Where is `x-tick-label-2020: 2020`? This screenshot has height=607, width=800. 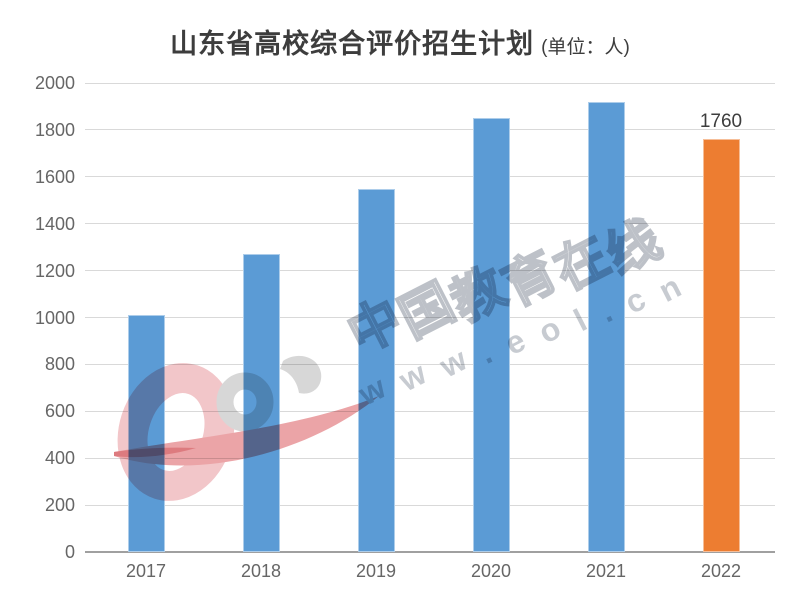
x-tick-label-2020: 2020 is located at coordinates (491, 571).